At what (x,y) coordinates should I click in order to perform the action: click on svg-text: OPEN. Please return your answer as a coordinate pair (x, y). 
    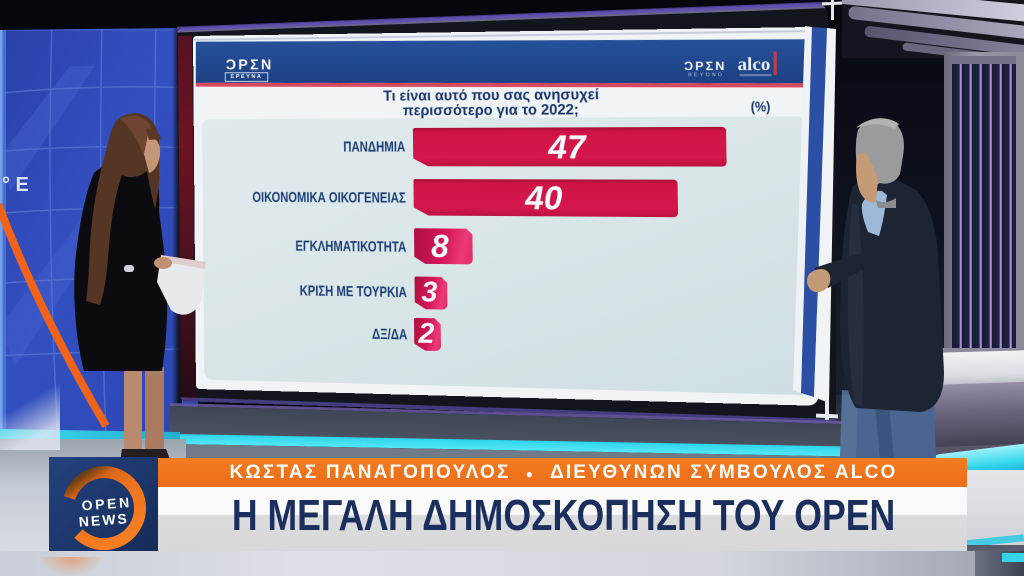
    Looking at the image, I should click on (106, 503).